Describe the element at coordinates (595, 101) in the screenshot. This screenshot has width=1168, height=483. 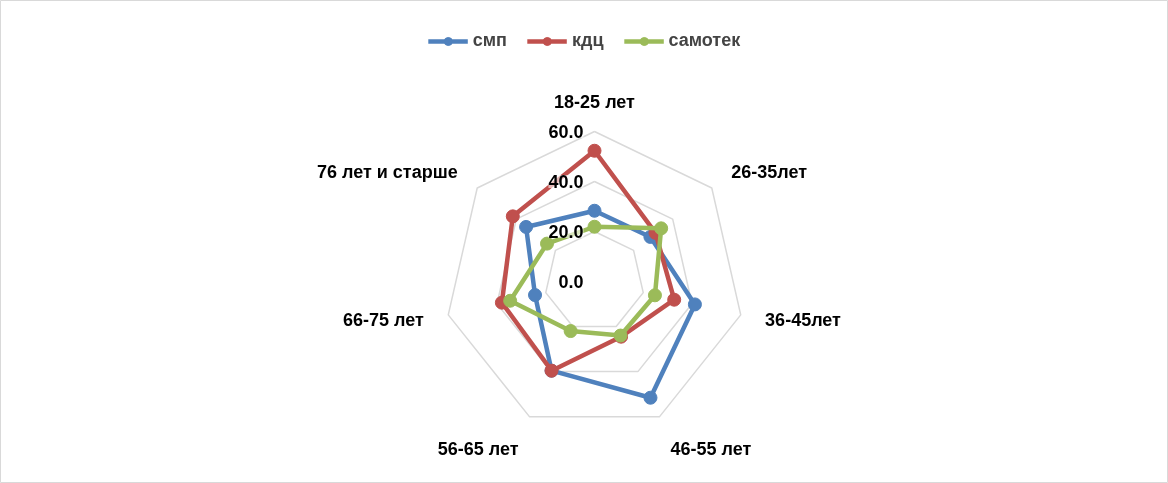
I see `spoke-label: 18-25 лет` at that location.